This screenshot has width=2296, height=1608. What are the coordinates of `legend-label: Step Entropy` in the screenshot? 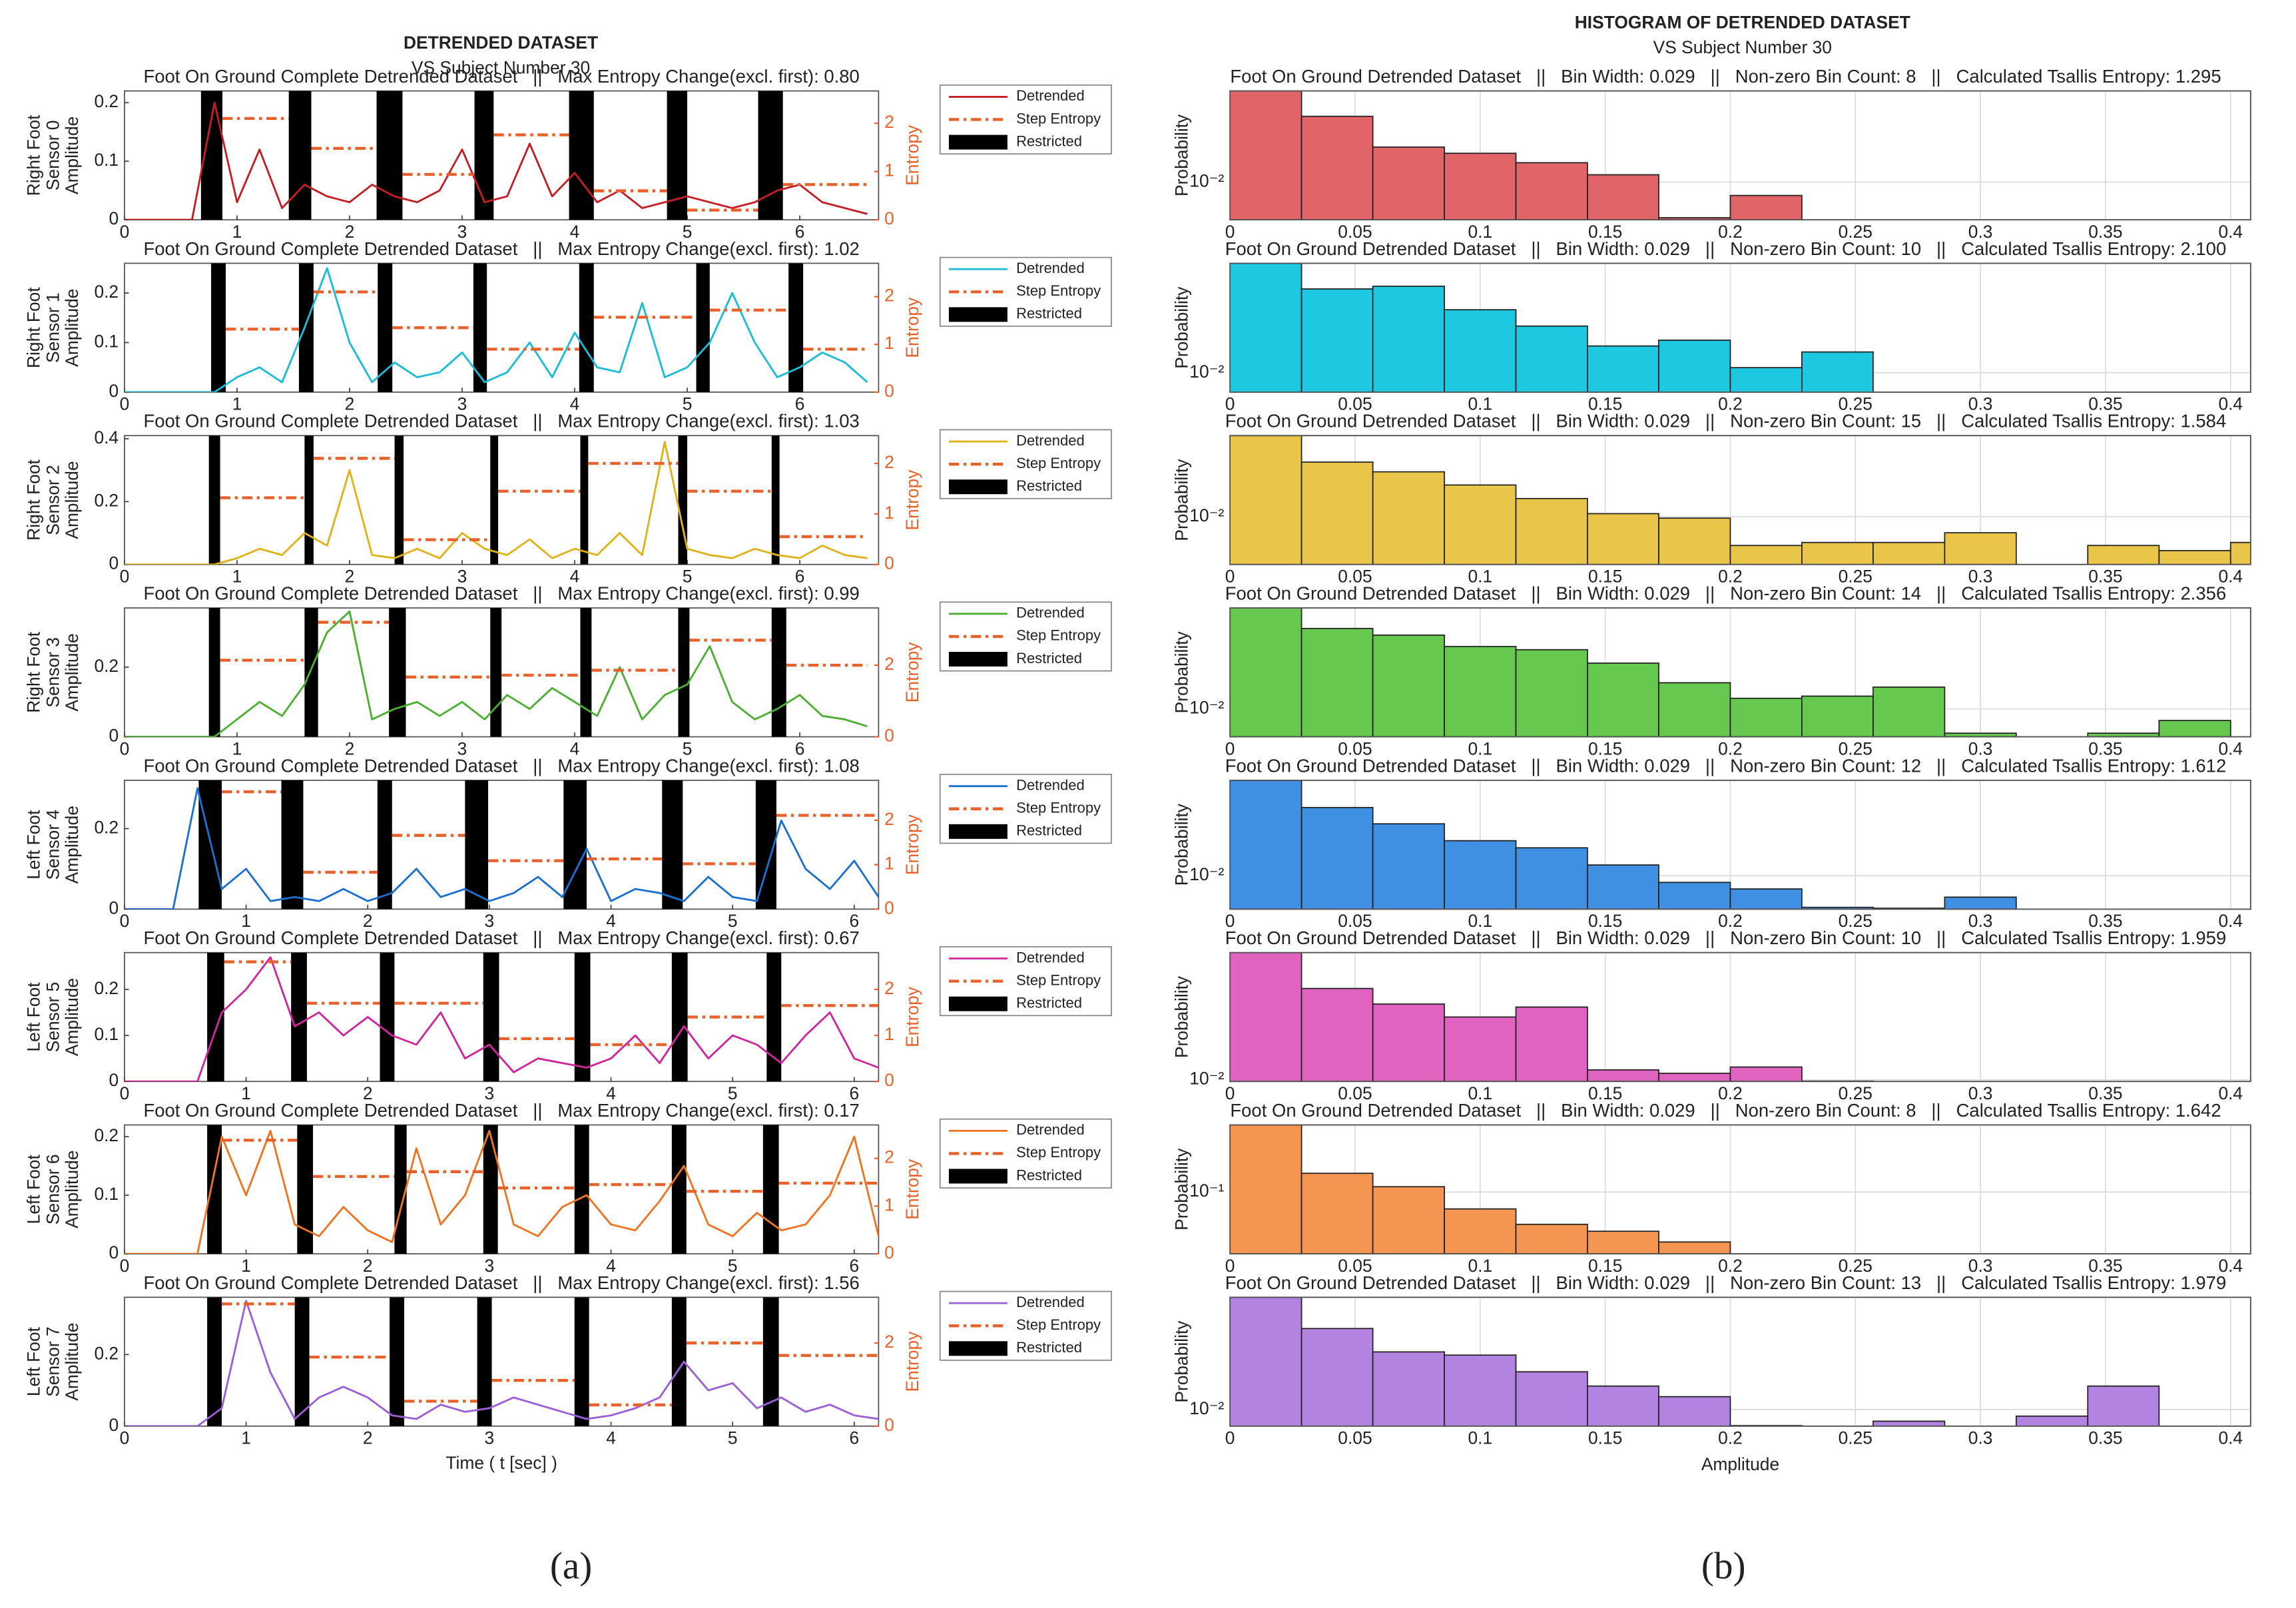 It's located at (1058, 808).